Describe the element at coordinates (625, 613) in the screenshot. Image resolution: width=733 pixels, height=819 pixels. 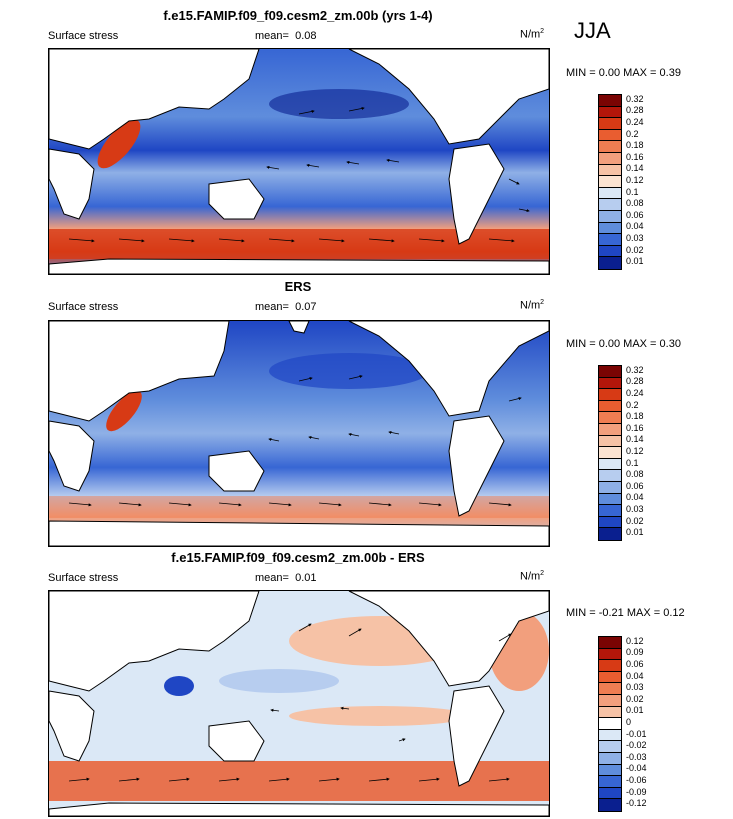
I see `panel3-minmax: MIN = -0.21 MAX = 0.12` at that location.